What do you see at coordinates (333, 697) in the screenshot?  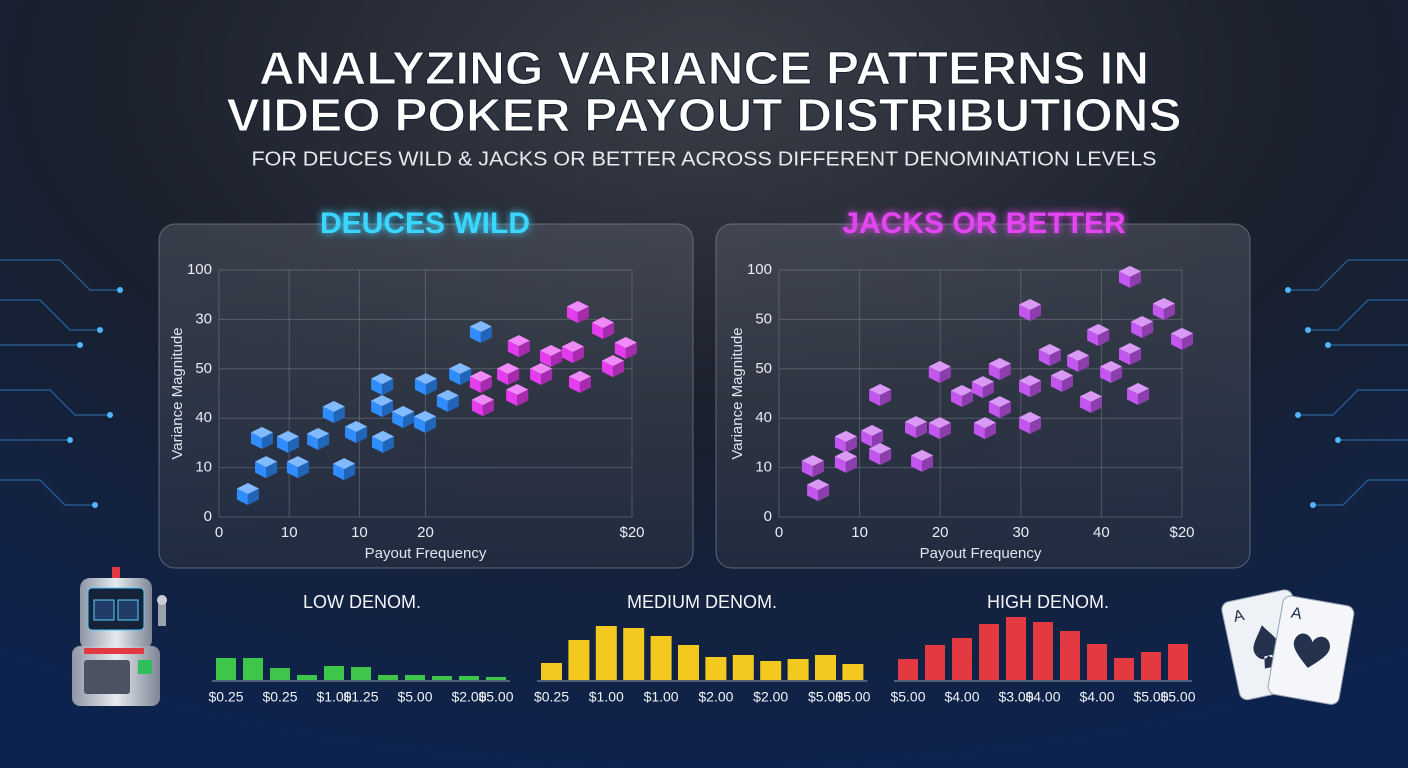 I see `x-tick-label: $1.00` at bounding box center [333, 697].